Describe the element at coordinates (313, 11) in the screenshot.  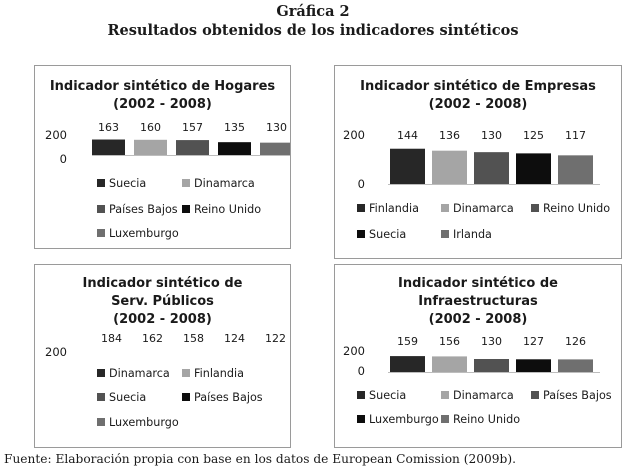
I see `figure-label: Gráfica 2` at that location.